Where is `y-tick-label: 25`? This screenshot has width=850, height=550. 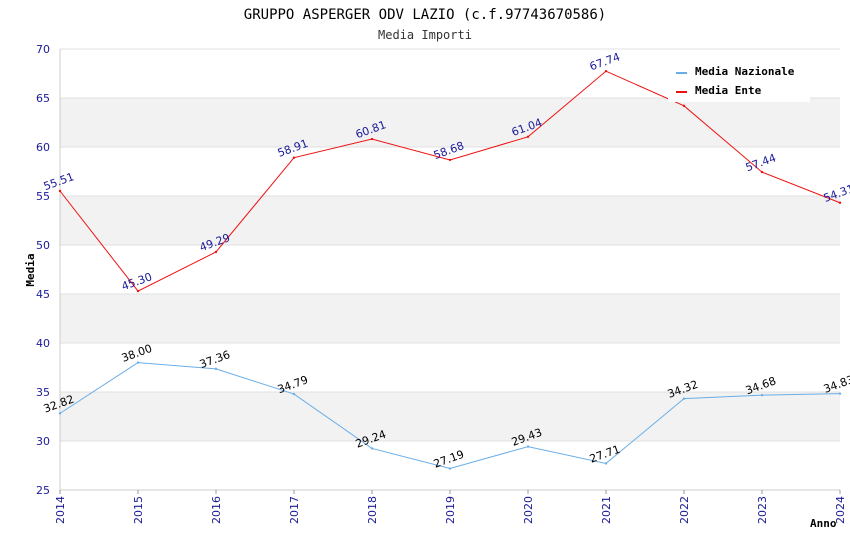
y-tick-label: 25 is located at coordinates (43, 490).